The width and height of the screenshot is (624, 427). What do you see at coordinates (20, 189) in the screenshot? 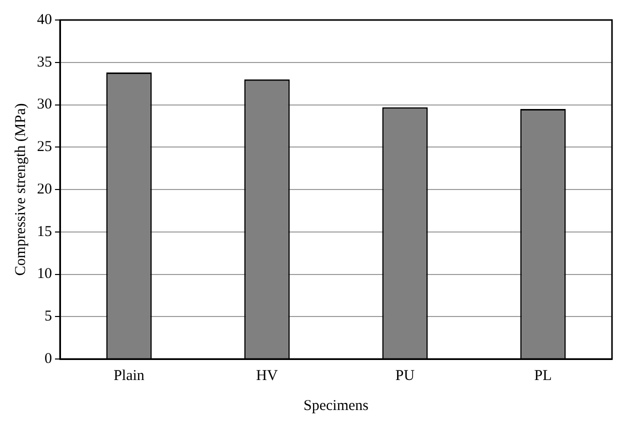
I see `y-axis-title: Compressive strength (MPa)` at bounding box center [20, 189].